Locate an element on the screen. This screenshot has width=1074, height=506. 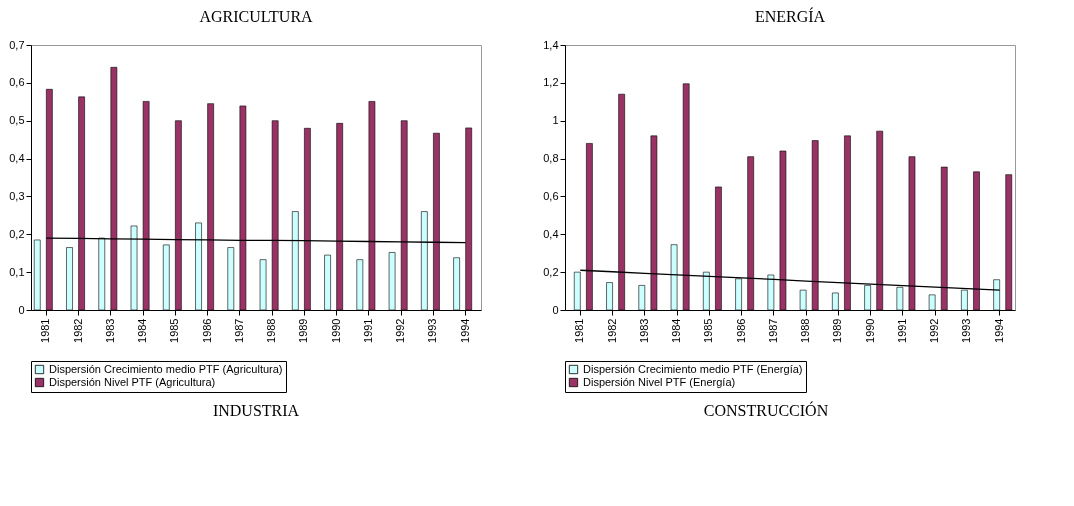
y-tick-label: 1,2 is located at coordinates (551, 82).